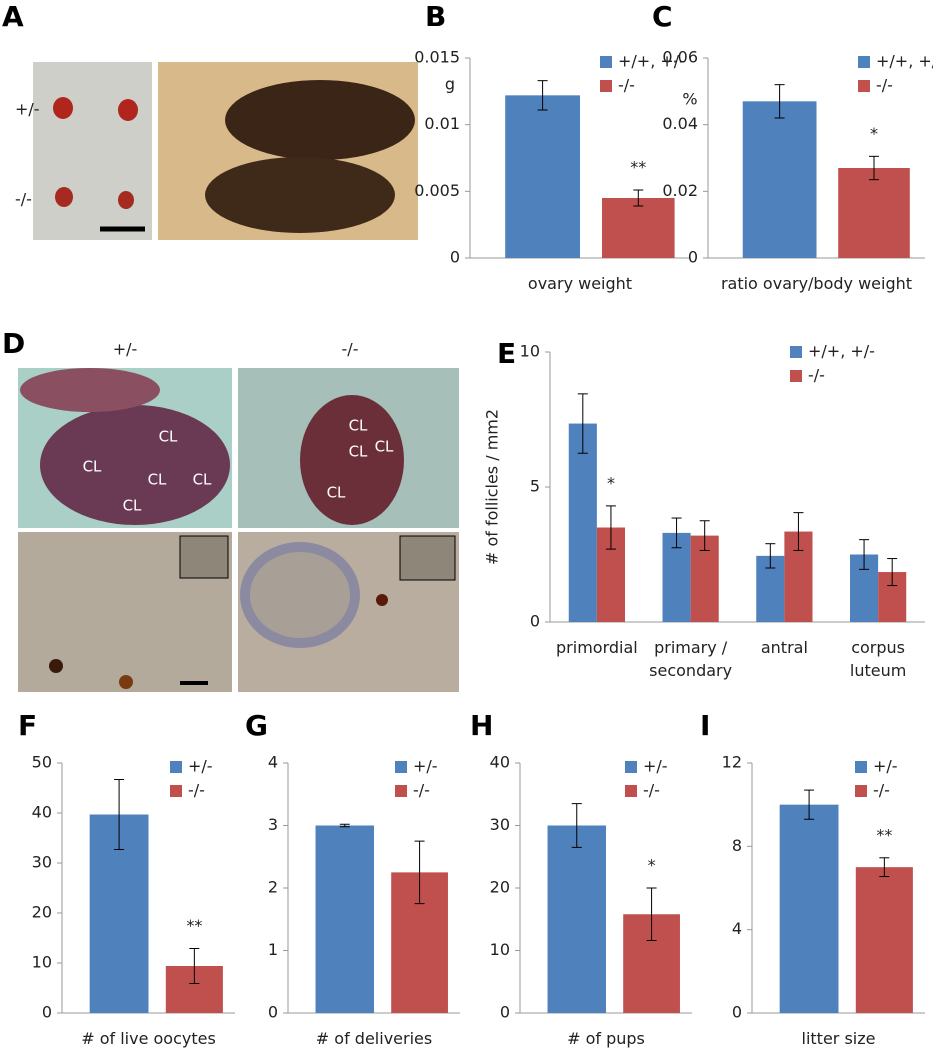 Image resolution: width=933 pixels, height=1050 pixels. I want to click on x-tick-label: # of deliveries, so click(374, 1038).